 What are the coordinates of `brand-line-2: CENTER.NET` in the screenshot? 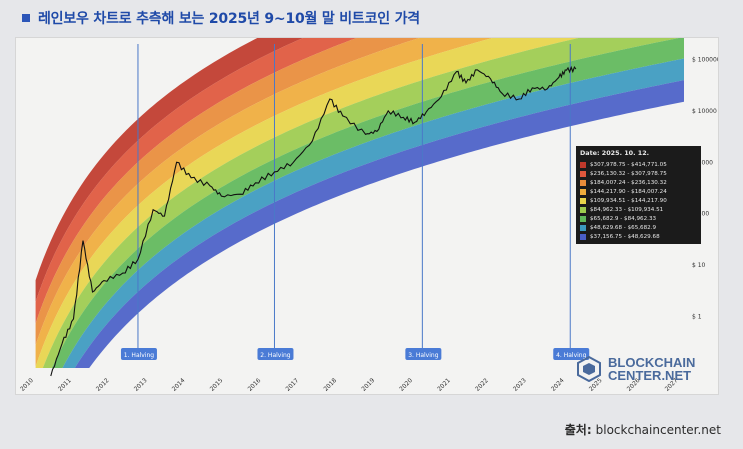 It's located at (650, 375).